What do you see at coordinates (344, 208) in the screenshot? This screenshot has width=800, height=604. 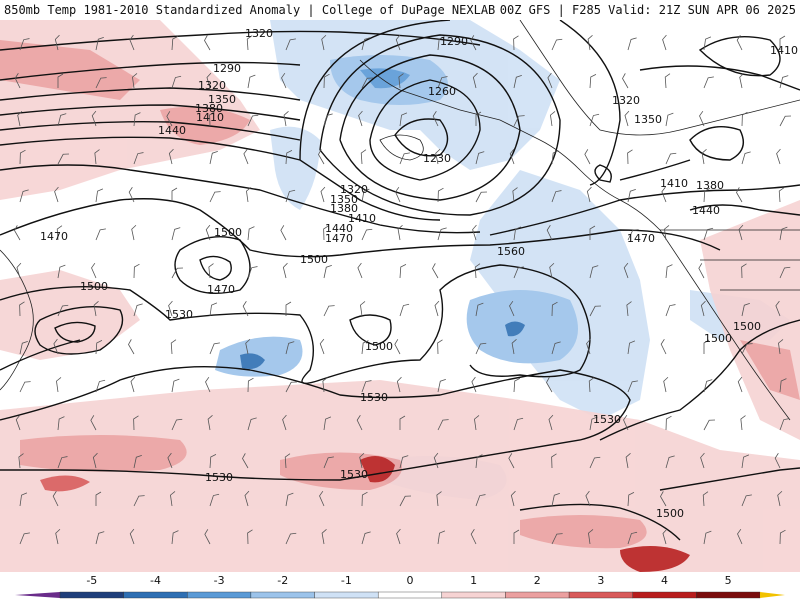 I see `contour-label: 1380` at bounding box center [344, 208].